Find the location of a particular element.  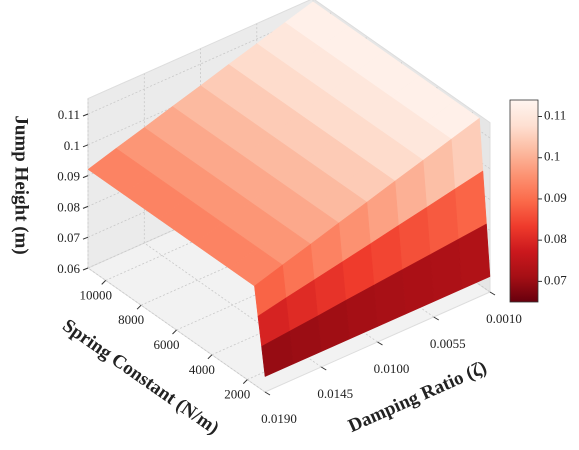

y-tick-label: 0.0010 is located at coordinates (504, 318).